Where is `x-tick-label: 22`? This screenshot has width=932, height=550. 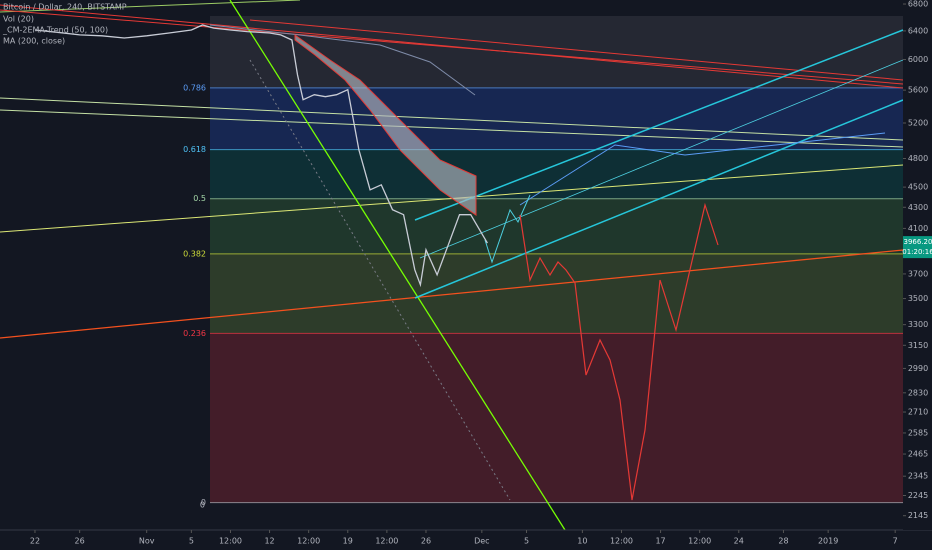
x-tick-label: 22 is located at coordinates (35, 541).